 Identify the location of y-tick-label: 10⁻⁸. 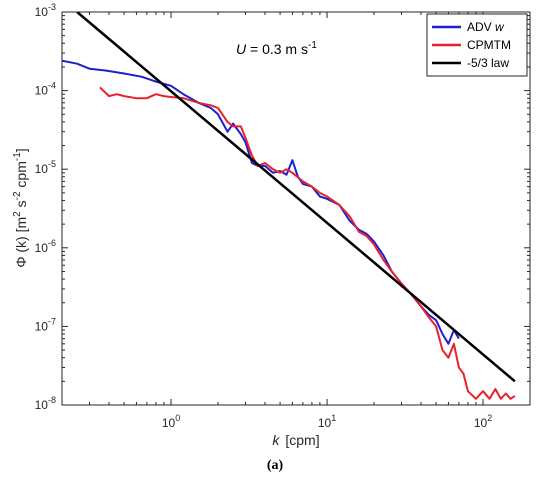
(45, 403).